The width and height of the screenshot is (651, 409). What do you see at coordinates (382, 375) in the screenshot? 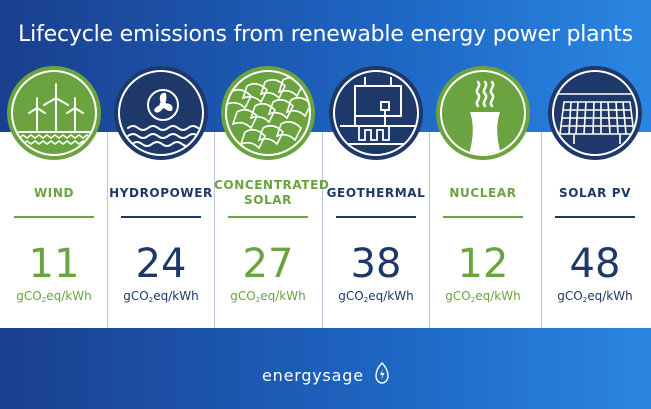
I see `leaf-bolt-icon` at bounding box center [382, 375].